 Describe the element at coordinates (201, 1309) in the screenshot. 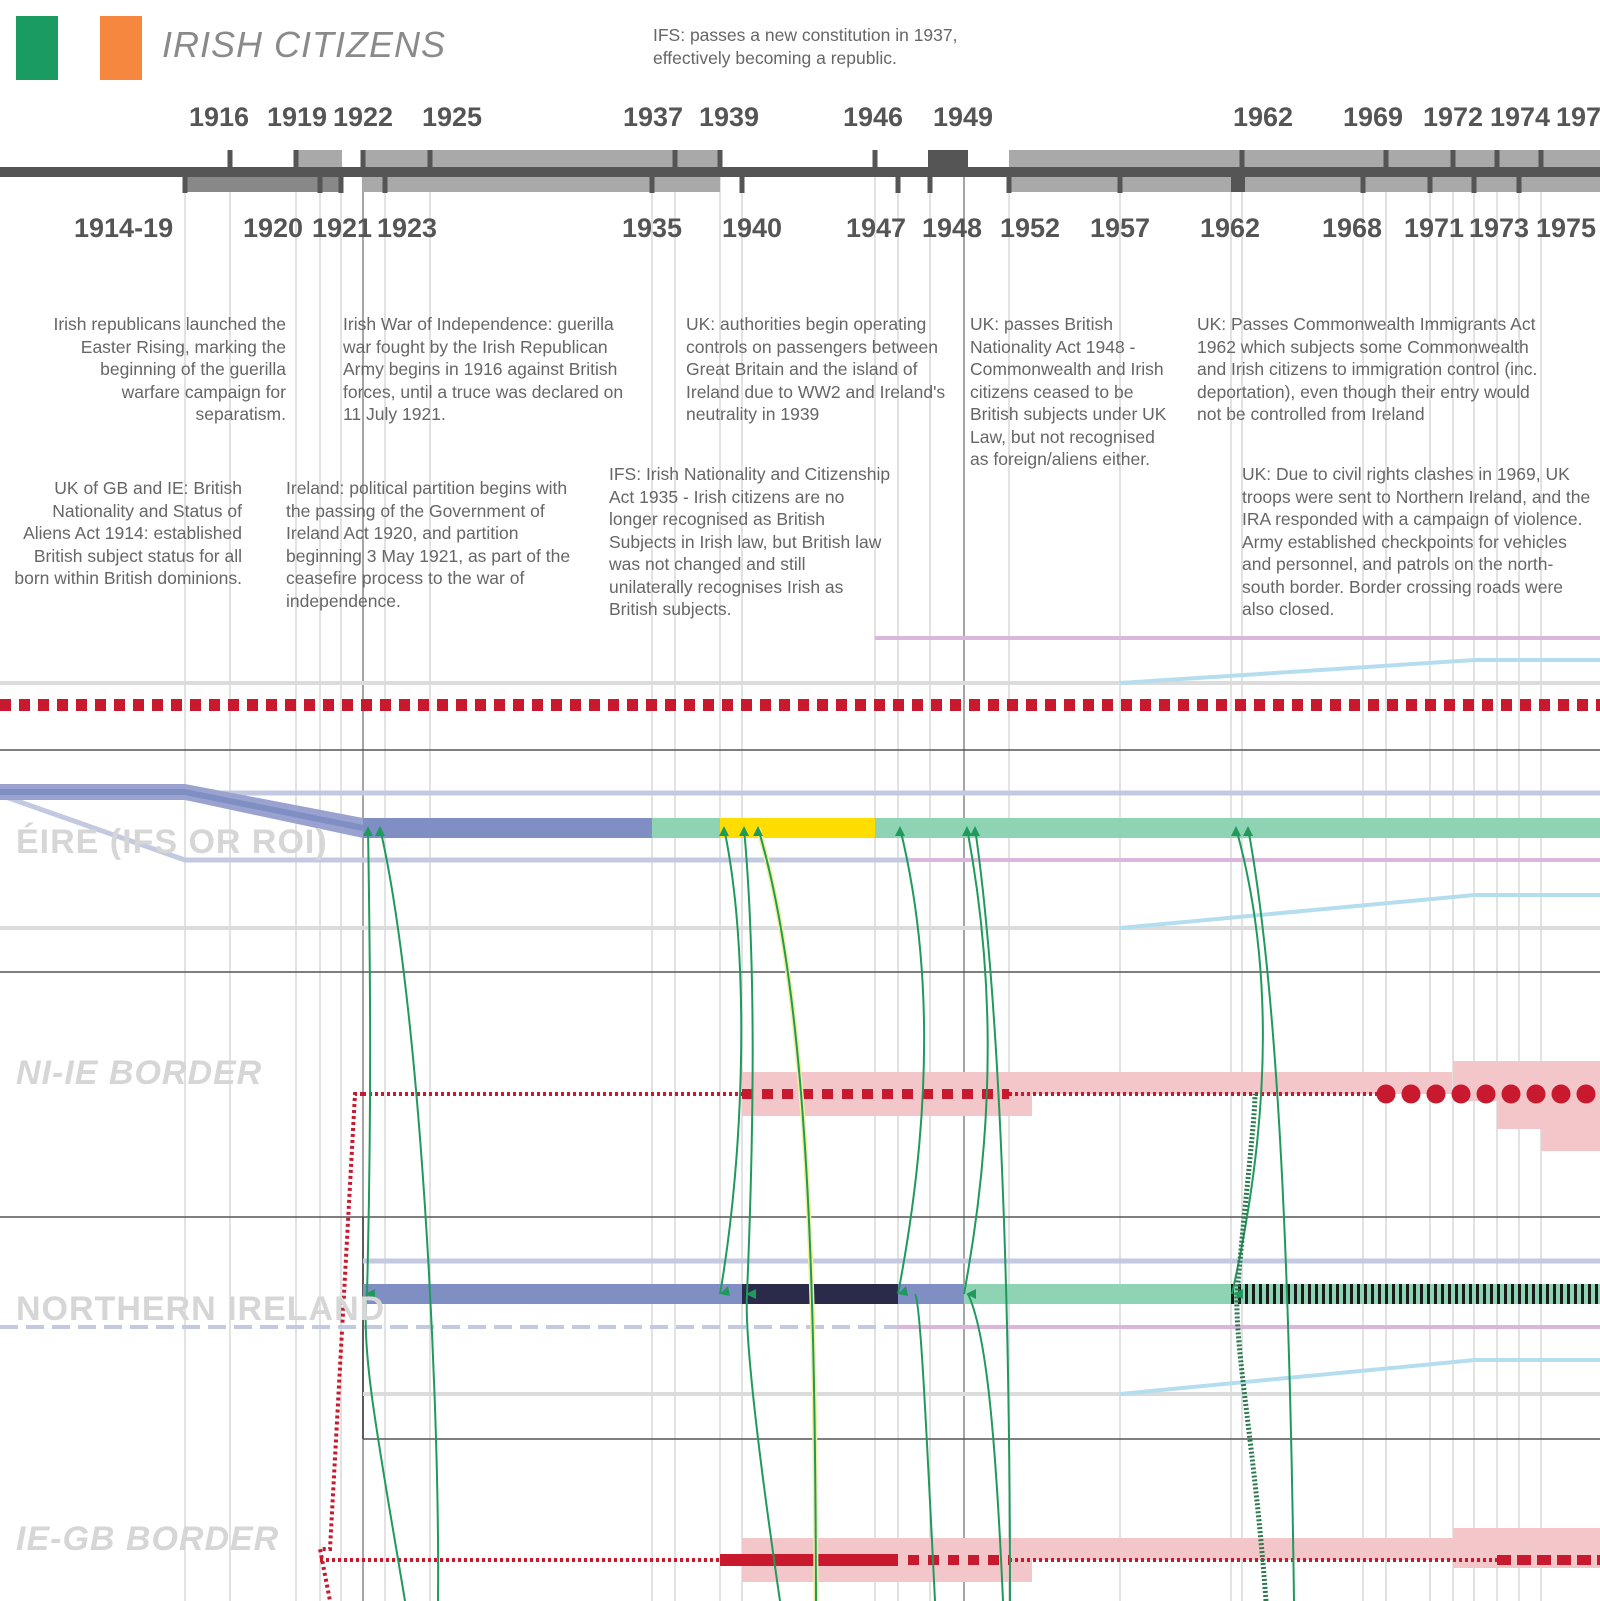

I see `lane-label-northern-ireland: NORTHERN IRELAND` at that location.